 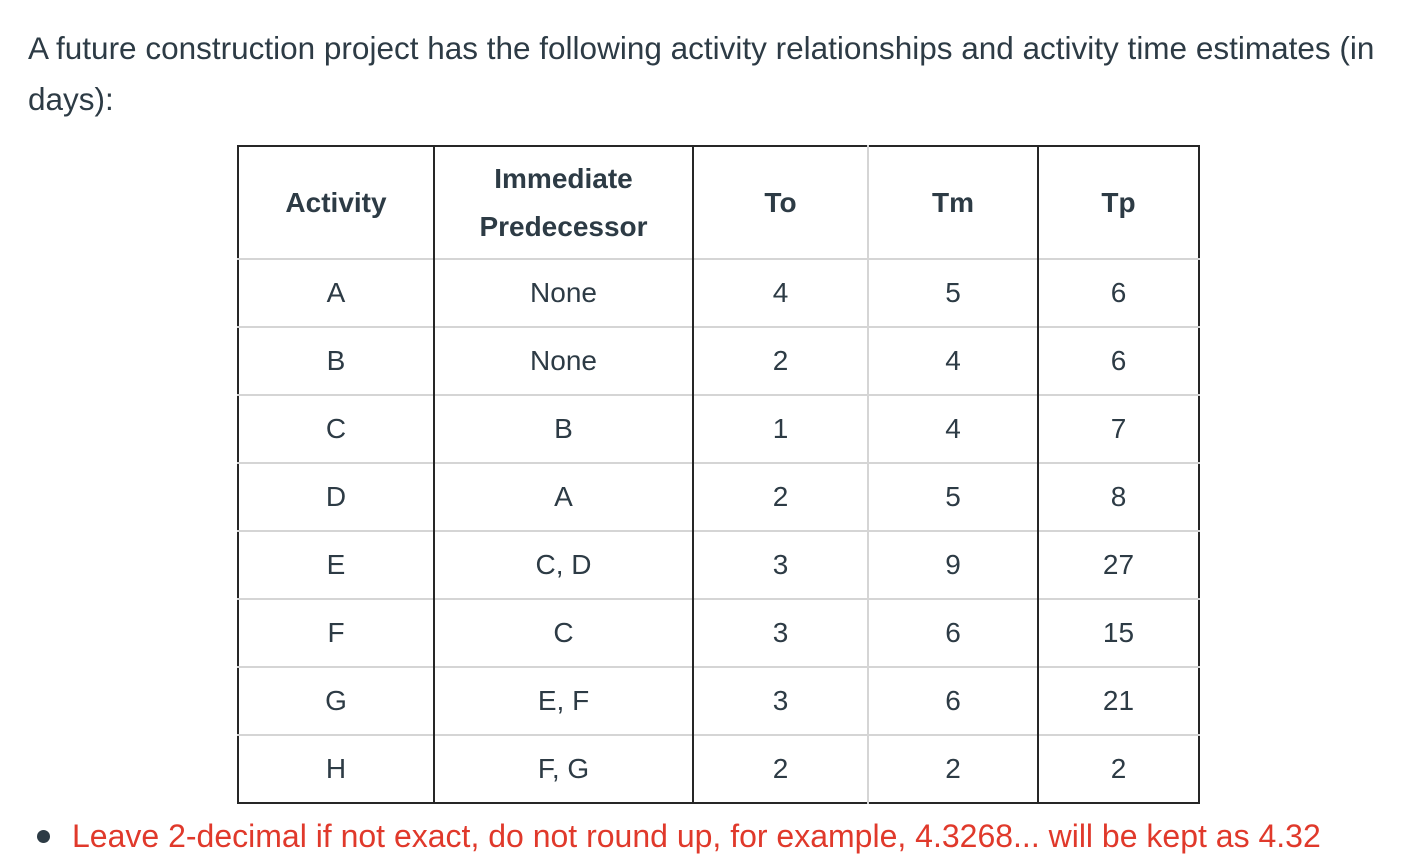 I want to click on table-row: E C, D 3 9 27, so click(x=718, y=564).